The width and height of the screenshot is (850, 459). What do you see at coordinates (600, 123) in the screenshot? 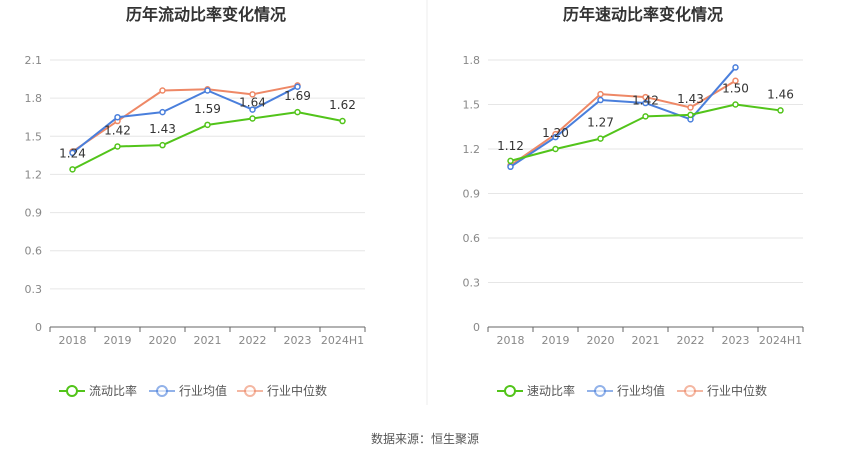
I see `data-label: 1.27` at bounding box center [600, 123].